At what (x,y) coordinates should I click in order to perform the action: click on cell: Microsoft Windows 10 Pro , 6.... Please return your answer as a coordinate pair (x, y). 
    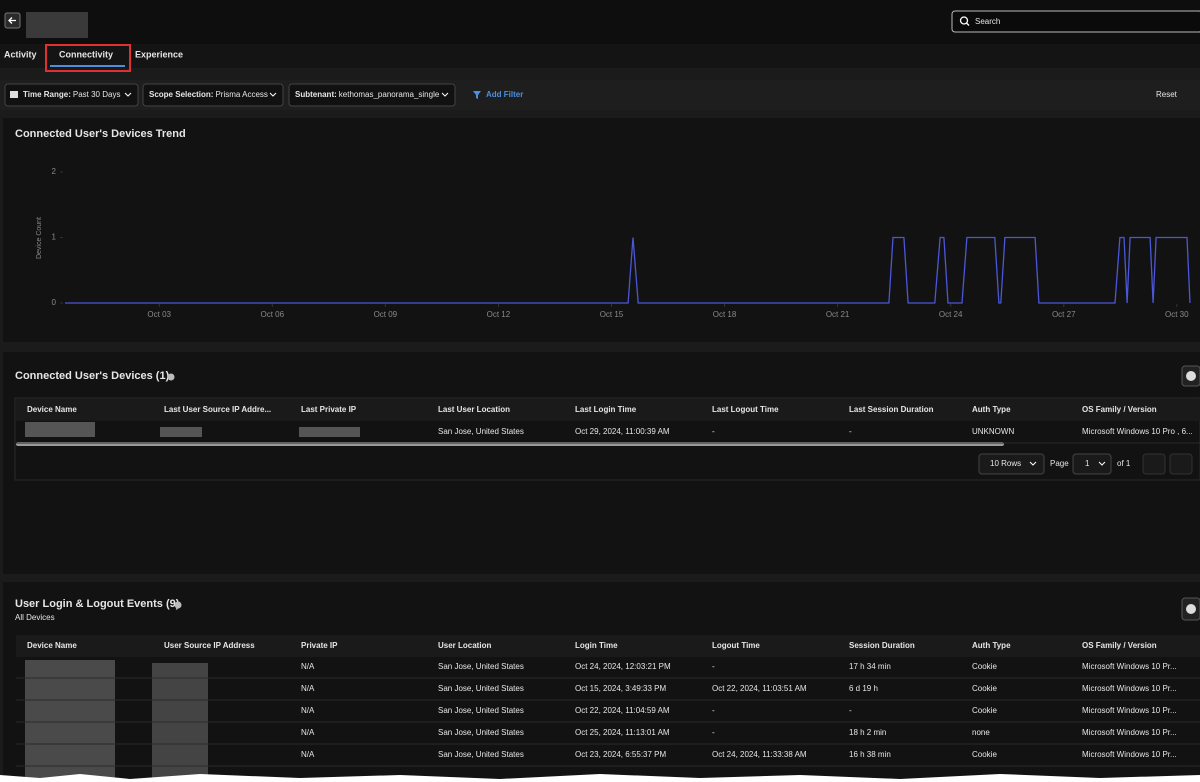
    Looking at the image, I should click on (1137, 431).